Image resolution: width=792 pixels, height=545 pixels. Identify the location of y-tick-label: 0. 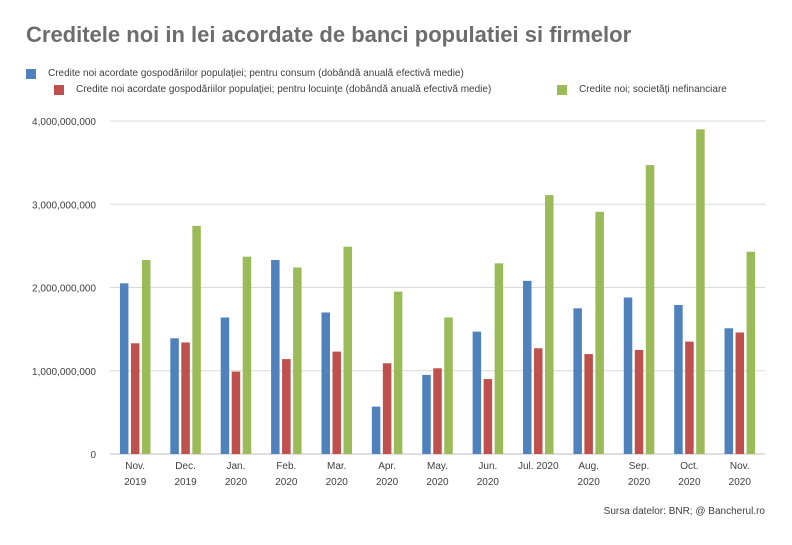
(93, 455).